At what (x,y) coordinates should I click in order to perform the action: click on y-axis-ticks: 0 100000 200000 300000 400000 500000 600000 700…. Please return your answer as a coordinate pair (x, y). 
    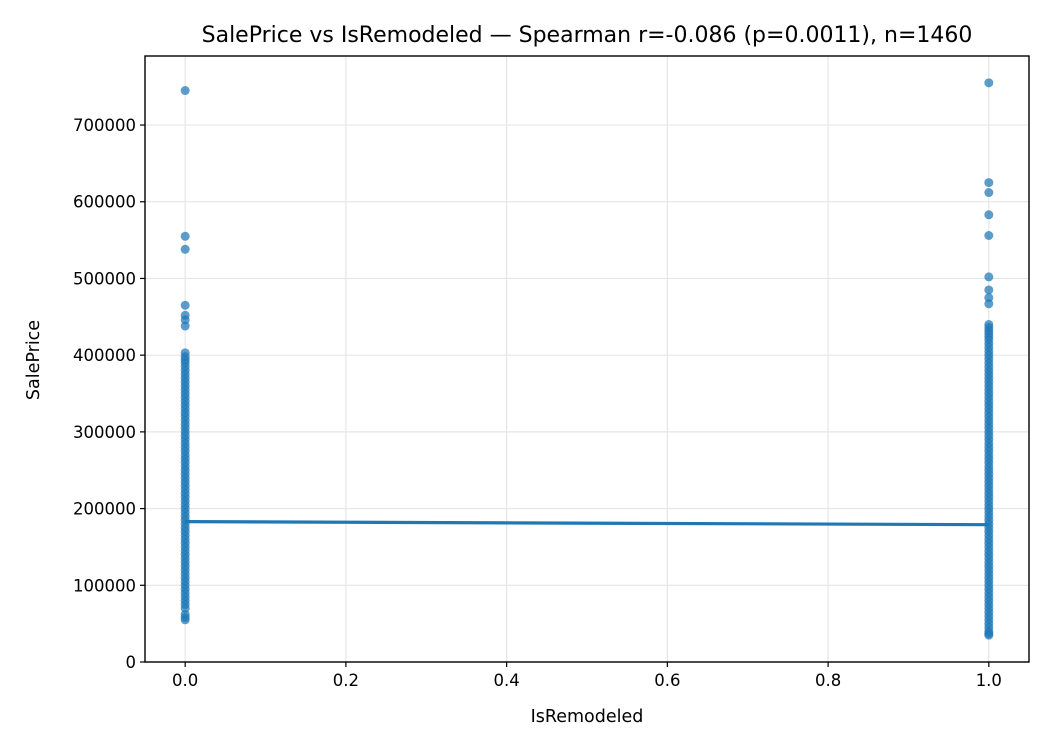
    Looking at the image, I should click on (109, 394).